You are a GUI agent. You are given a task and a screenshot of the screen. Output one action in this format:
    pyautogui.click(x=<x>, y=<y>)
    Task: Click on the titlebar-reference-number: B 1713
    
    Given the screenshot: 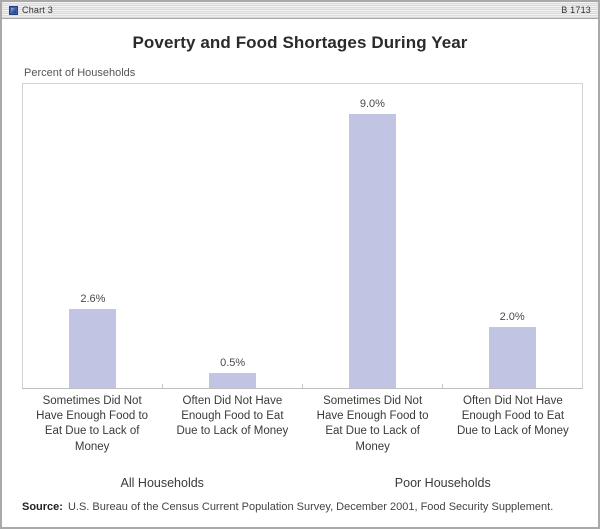 What is the action you would take?
    pyautogui.click(x=576, y=10)
    